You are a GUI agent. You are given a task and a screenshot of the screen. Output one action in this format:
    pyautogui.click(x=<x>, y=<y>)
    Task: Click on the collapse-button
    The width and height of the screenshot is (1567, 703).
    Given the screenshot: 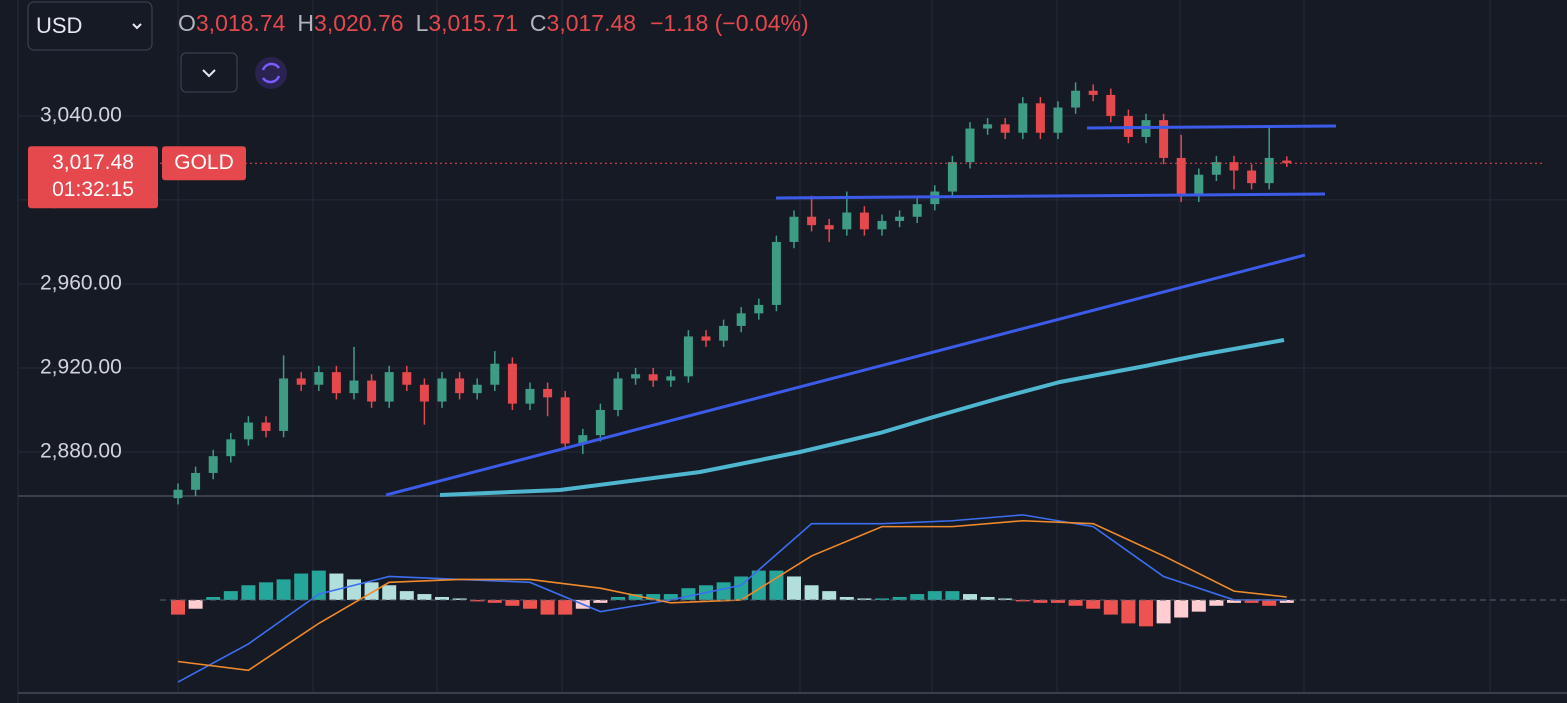 What is the action you would take?
    pyautogui.click(x=209, y=72)
    